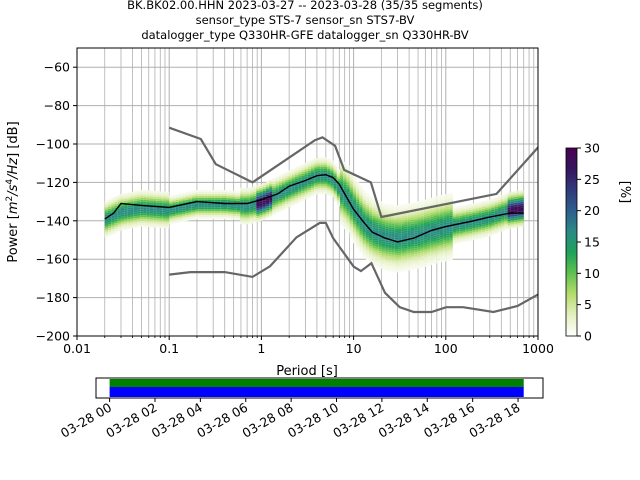 The width and height of the screenshot is (640, 480). I want to click on x-axis: 0.01 0.1 1 10 100 1000, so click(308, 346).